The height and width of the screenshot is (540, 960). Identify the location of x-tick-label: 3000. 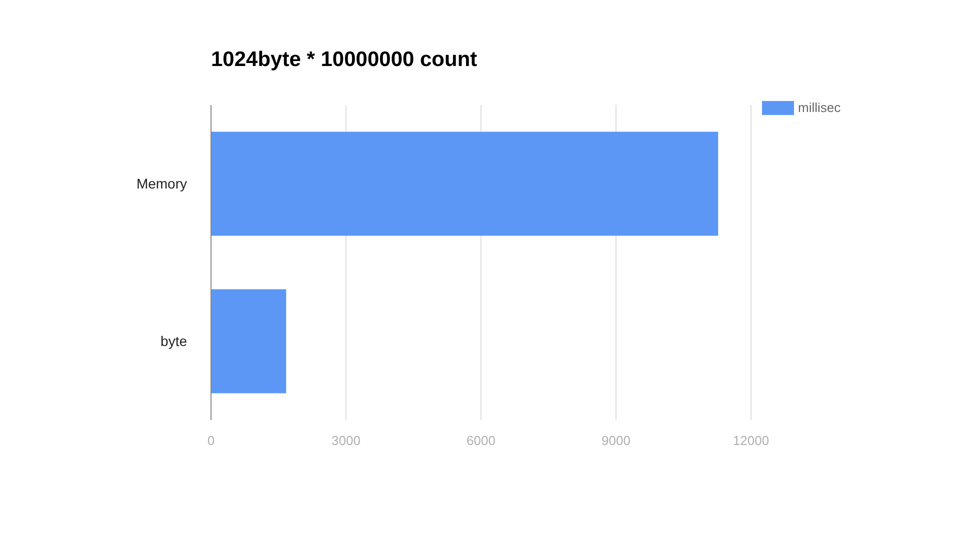
(346, 440).